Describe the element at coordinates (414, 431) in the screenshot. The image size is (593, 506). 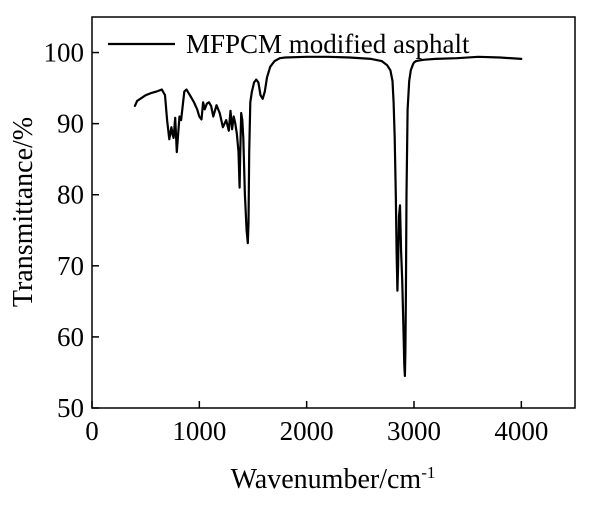
I see `x-tick-label: 3000` at that location.